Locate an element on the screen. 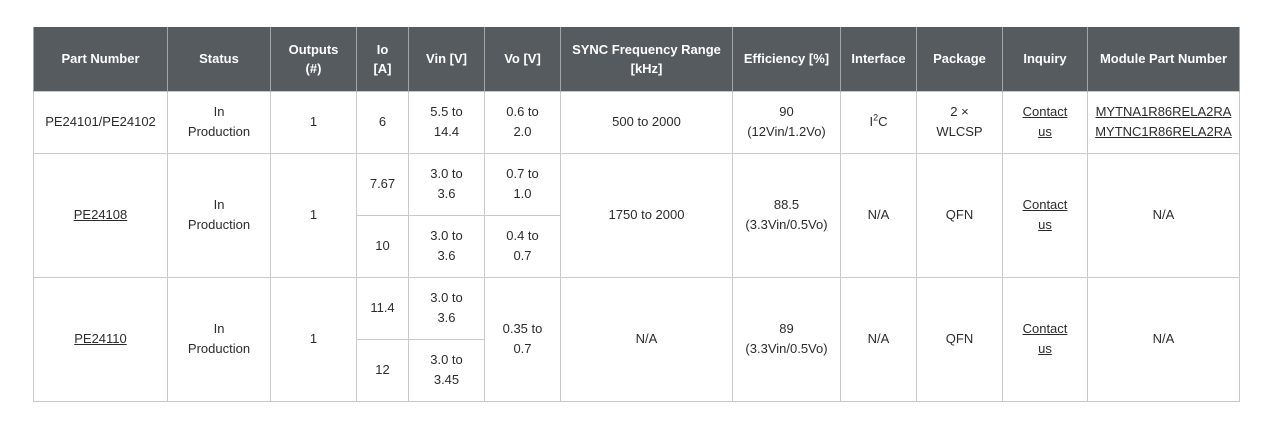 Image resolution: width=1266 pixels, height=437 pixels. header-part-number: Part Number is located at coordinates (100, 59).